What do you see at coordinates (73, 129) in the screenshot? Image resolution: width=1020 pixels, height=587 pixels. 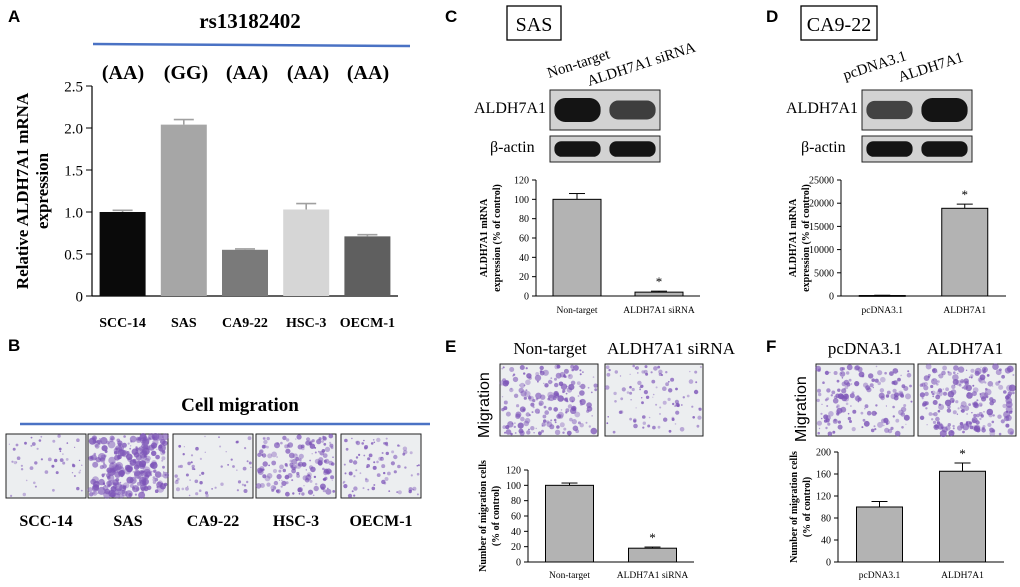 I see `y-tick-label: 2.0` at bounding box center [73, 129].